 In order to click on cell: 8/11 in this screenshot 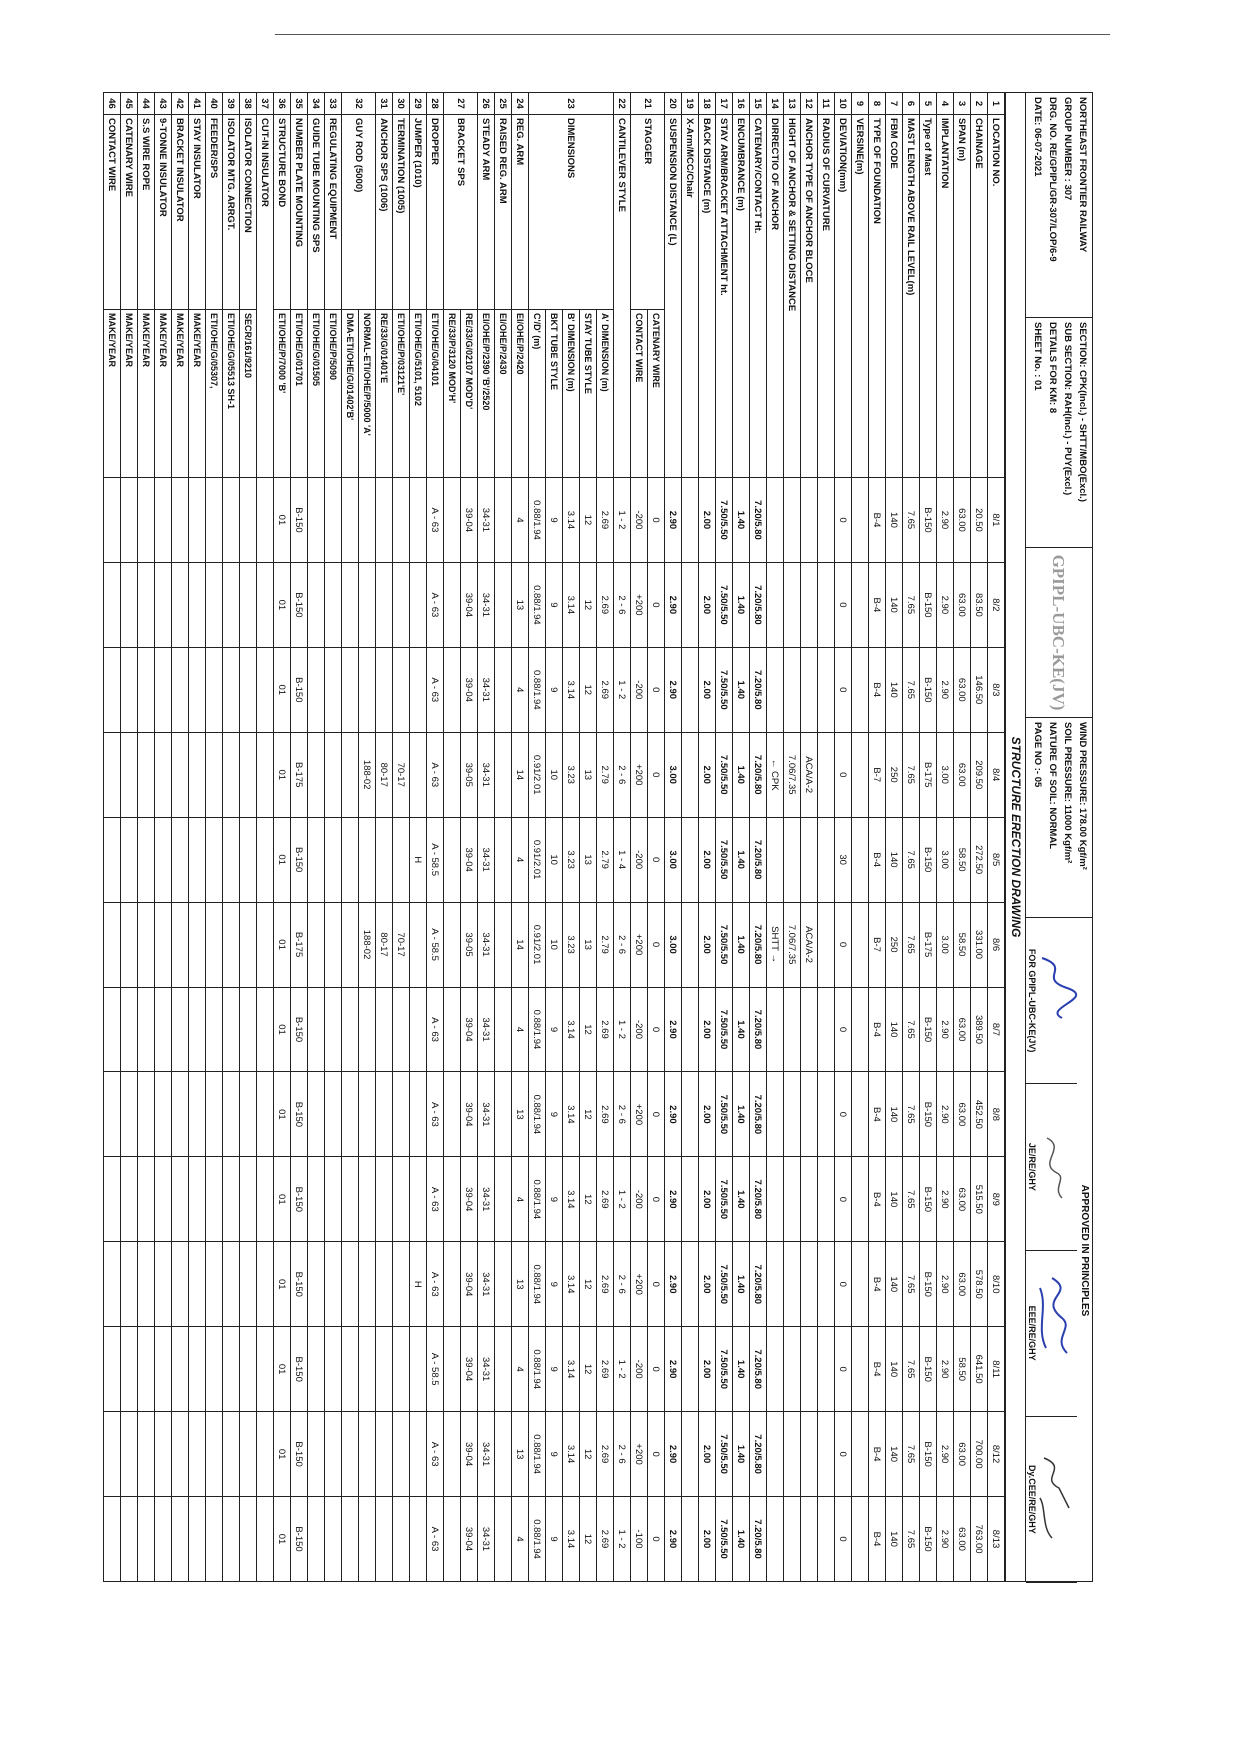, I will do `click(996, 1369)`.